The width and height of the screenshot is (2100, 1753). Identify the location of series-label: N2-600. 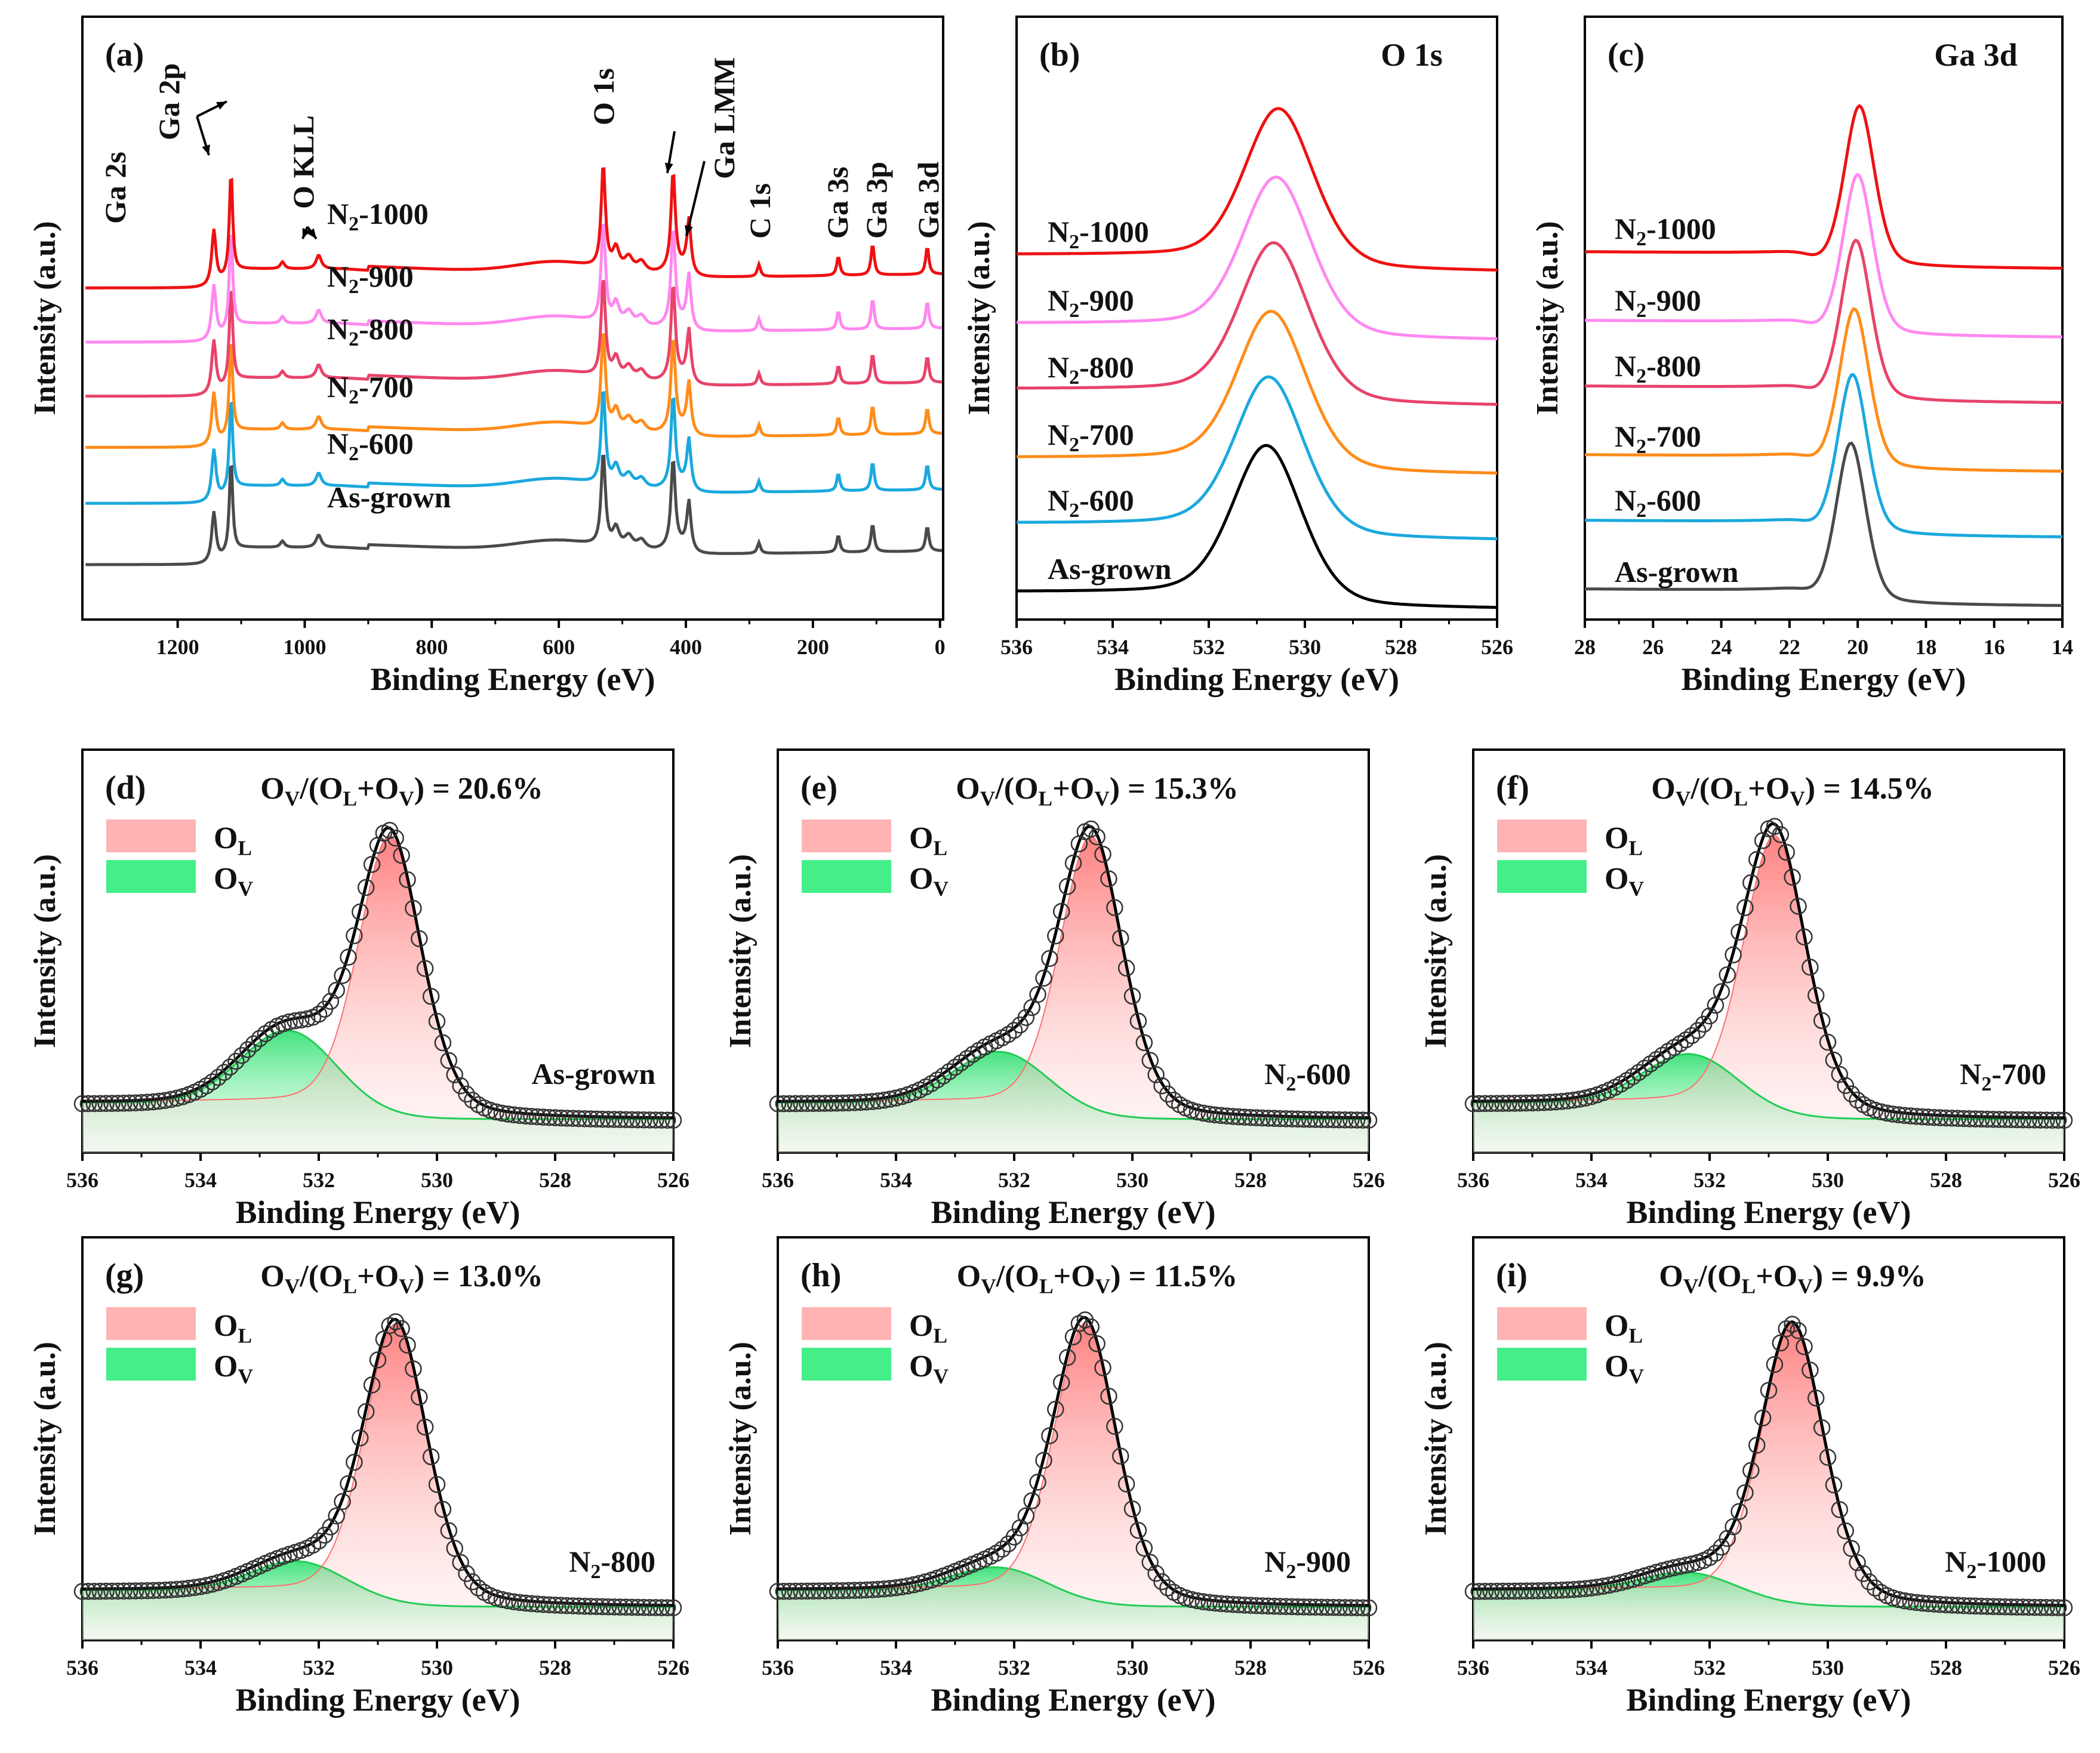
(371, 446).